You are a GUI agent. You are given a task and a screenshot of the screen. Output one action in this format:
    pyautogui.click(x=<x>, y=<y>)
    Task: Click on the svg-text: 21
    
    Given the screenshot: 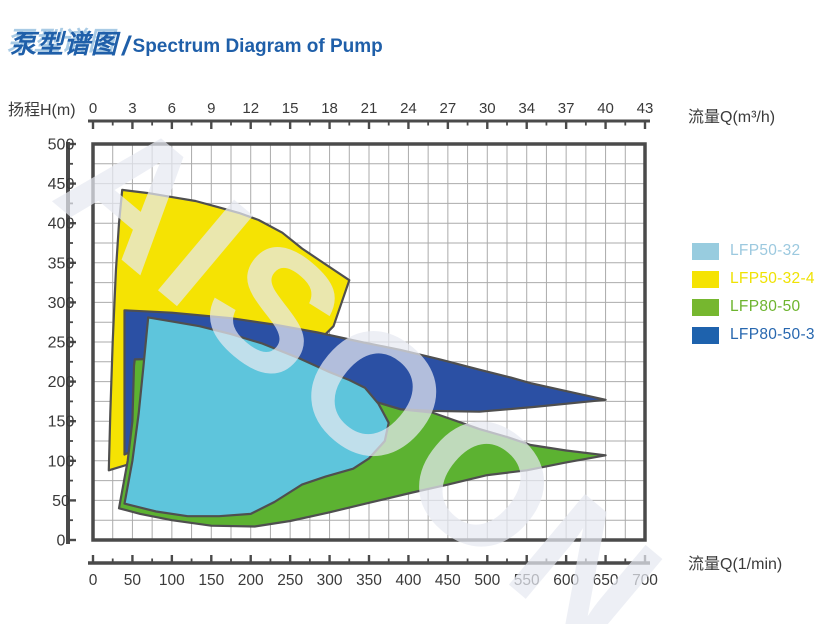 What is the action you would take?
    pyautogui.click(x=369, y=108)
    